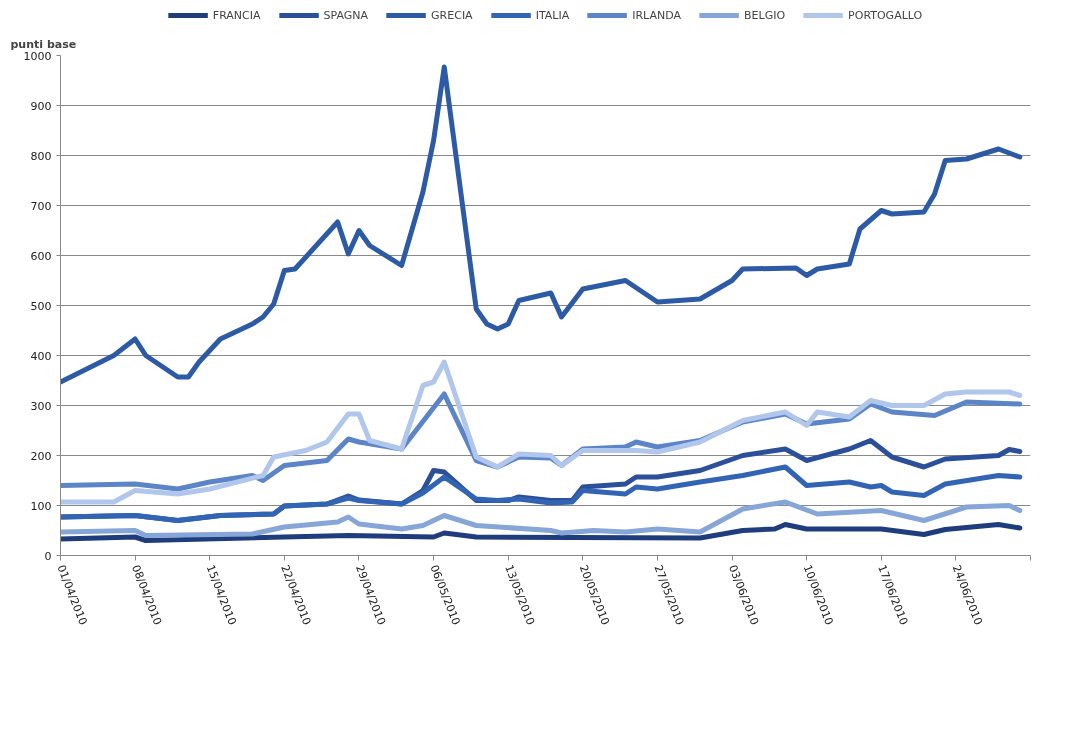 Image resolution: width=1088 pixels, height=755 pixels. What do you see at coordinates (236, 15) in the screenshot?
I see `legend-label: FRANCIA` at bounding box center [236, 15].